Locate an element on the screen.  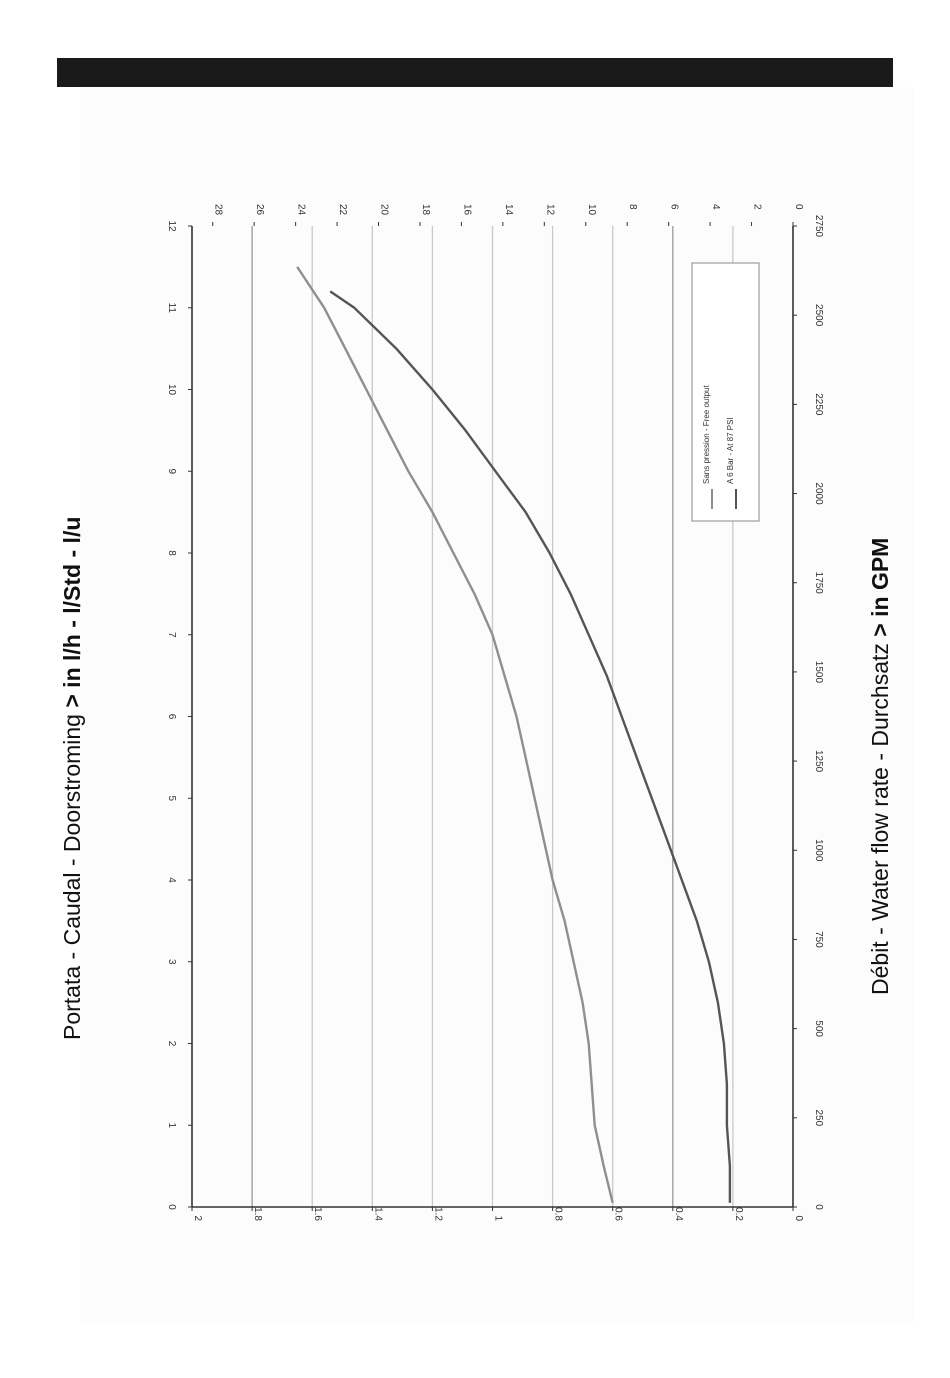
tick-label-lh: 0 is located at coordinates (818, 1207).